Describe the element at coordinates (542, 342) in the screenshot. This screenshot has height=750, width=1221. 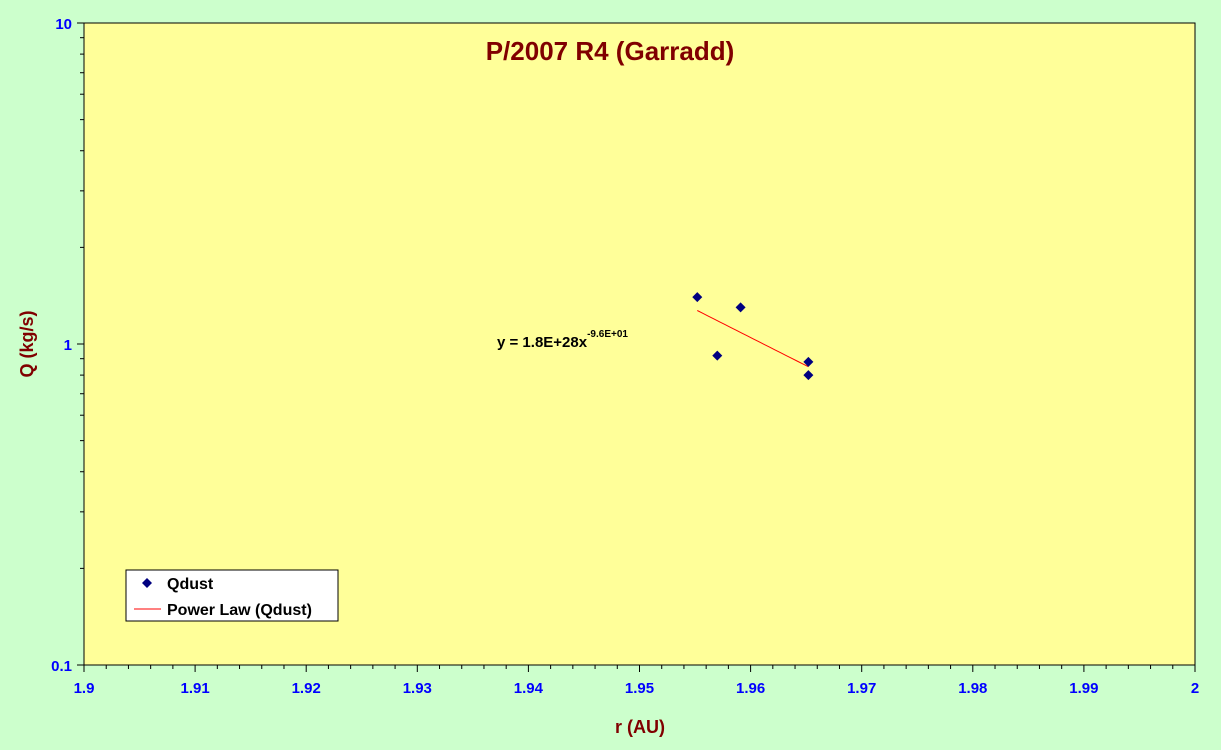
I see `equation-main: y = 1.8E+28x` at that location.